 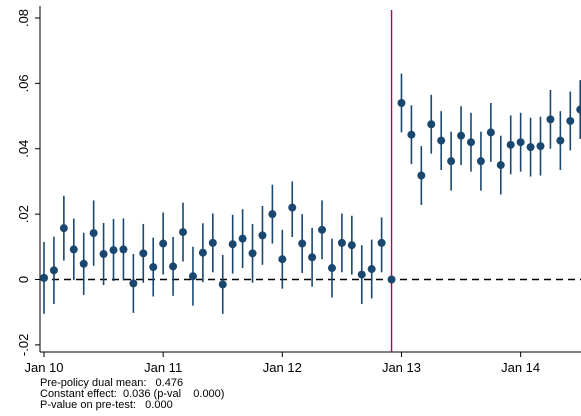 What do you see at coordinates (23, 18) in the screenshot?
I see `y-tick-label: .08` at bounding box center [23, 18].